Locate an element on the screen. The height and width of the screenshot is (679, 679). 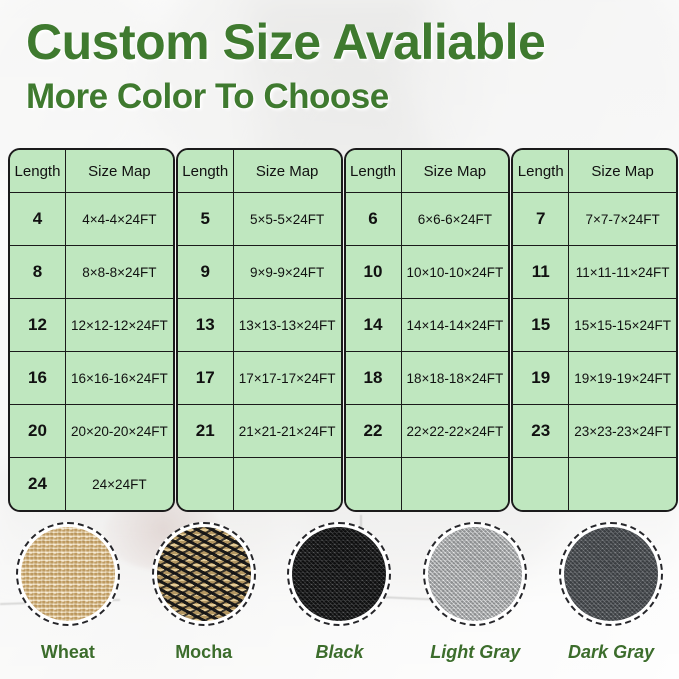
table-row: 22 22×22-22×24FT is located at coordinates (427, 431).